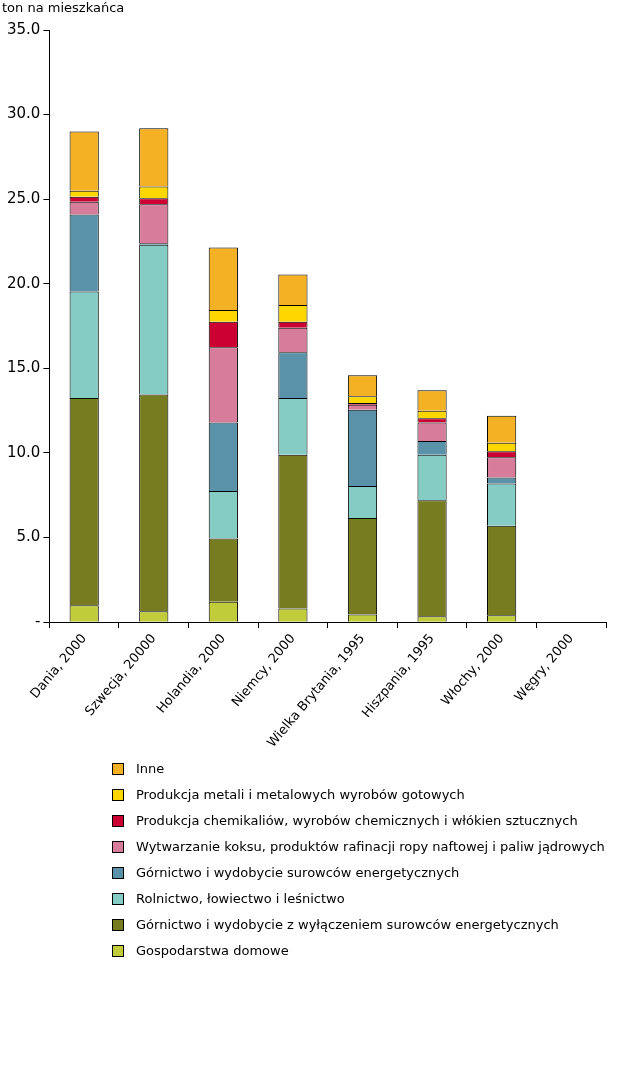 This screenshot has width=636, height=1071. What do you see at coordinates (300, 794) in the screenshot?
I see `legend-label: Produkcja metali i metalowych wyrobów gotowych` at bounding box center [300, 794].